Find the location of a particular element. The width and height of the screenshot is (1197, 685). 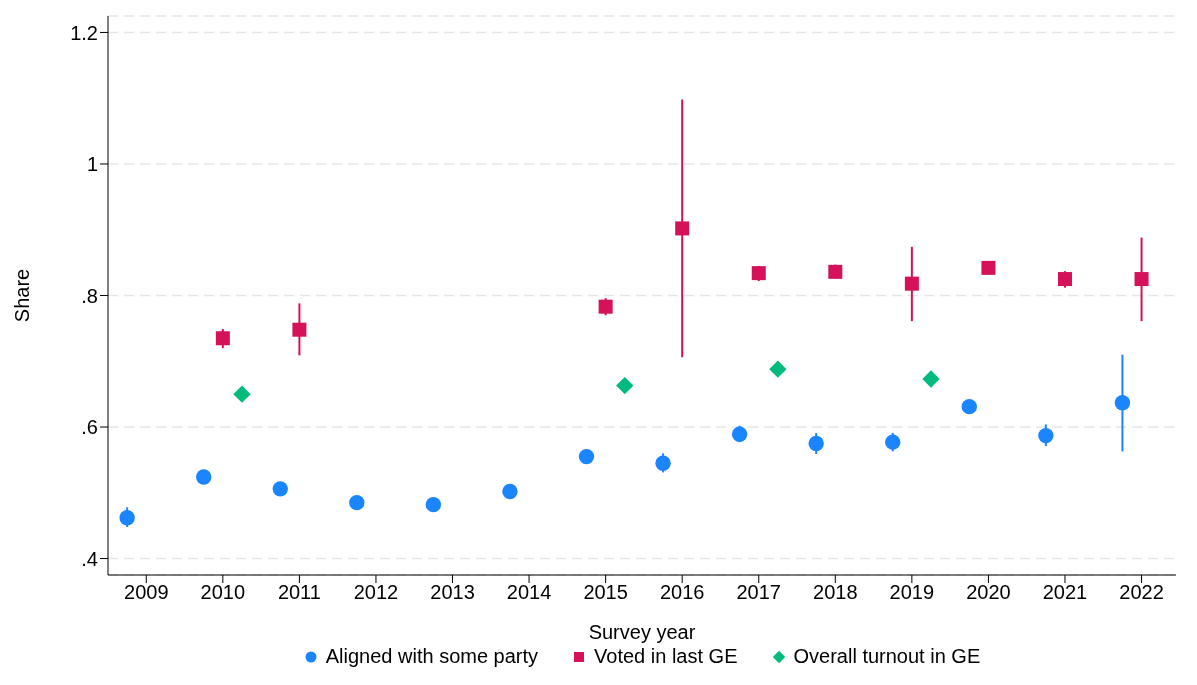

legend-label: Overall turnout in GE is located at coordinates (887, 656).